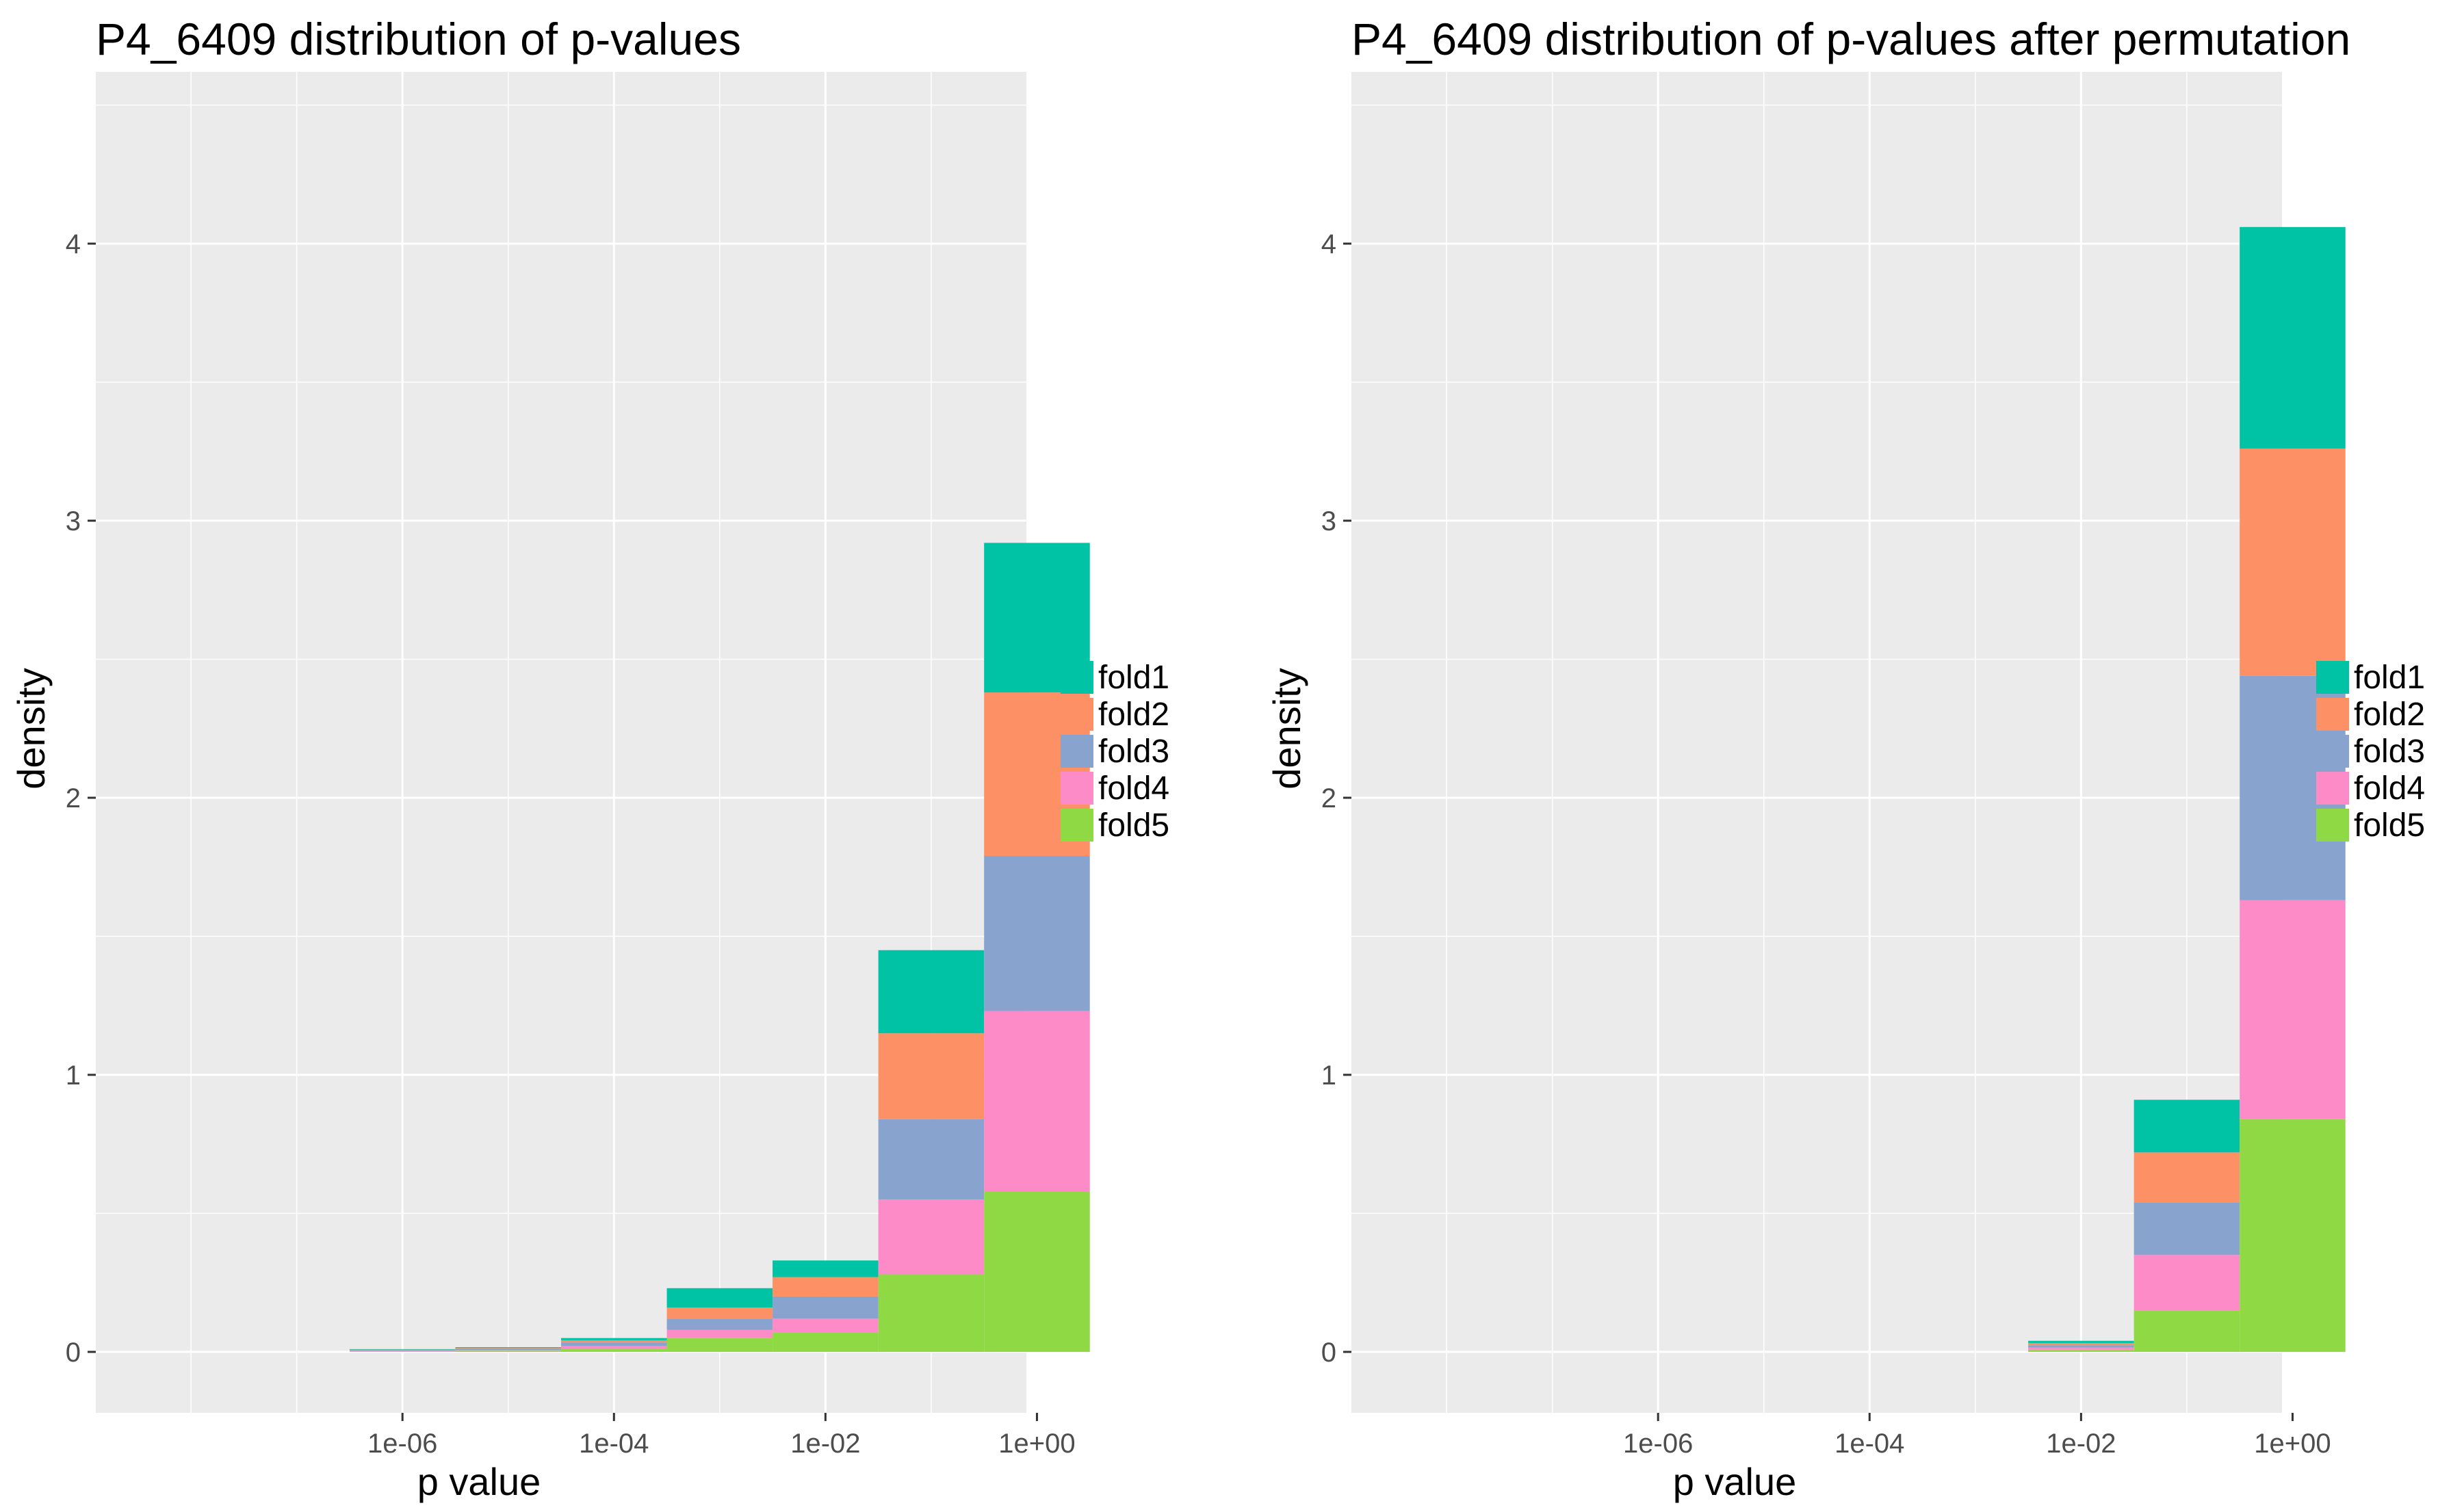  What do you see at coordinates (826, 1268) in the screenshot?
I see `chart1-bar-fold1-bin5` at bounding box center [826, 1268].